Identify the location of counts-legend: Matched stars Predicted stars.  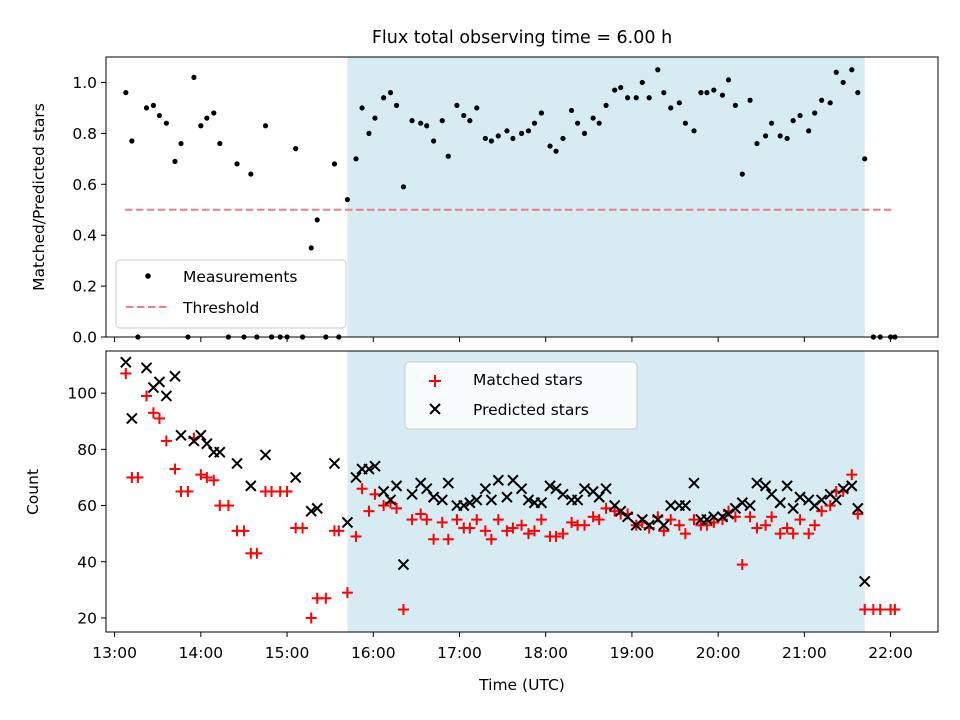
(521, 395).